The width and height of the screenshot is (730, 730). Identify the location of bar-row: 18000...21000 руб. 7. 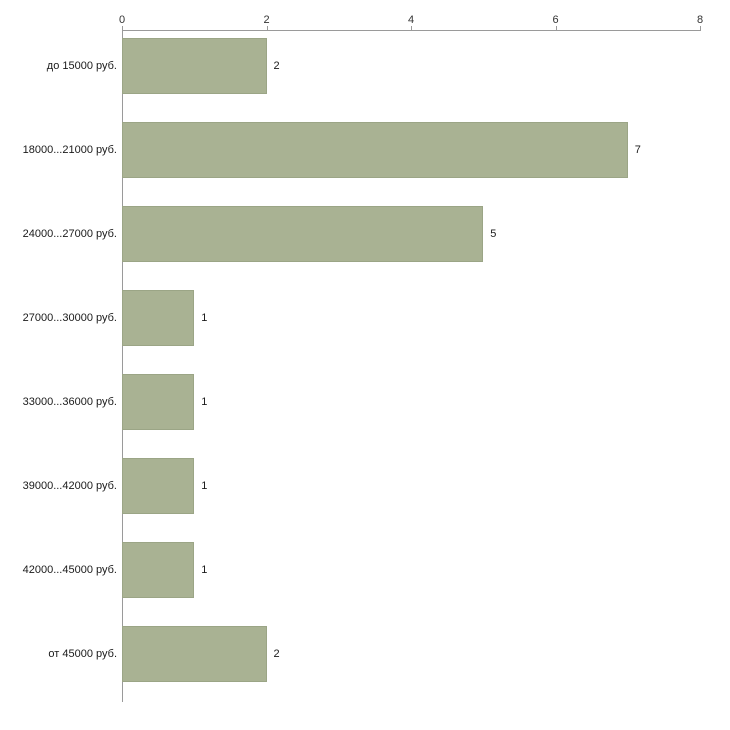
(365, 156).